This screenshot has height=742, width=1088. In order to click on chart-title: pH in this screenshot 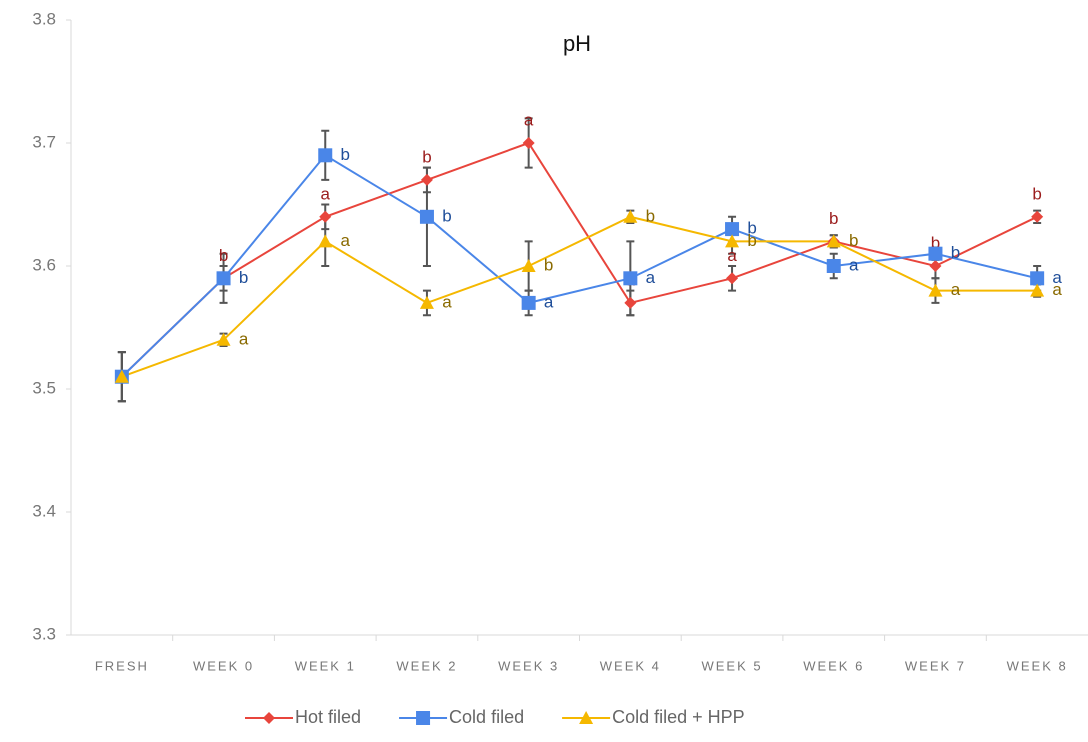, I will do `click(577, 43)`.